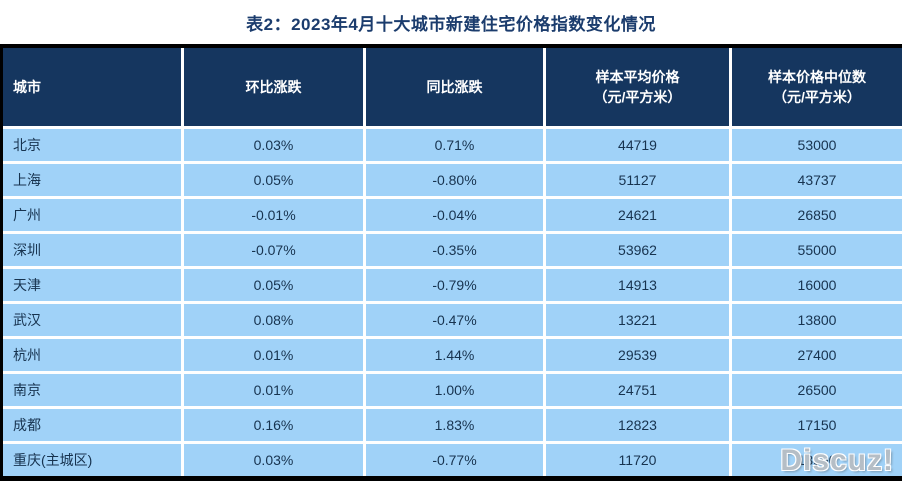 This screenshot has width=902, height=482. What do you see at coordinates (92, 180) in the screenshot?
I see `city-cell: 上海` at bounding box center [92, 180].